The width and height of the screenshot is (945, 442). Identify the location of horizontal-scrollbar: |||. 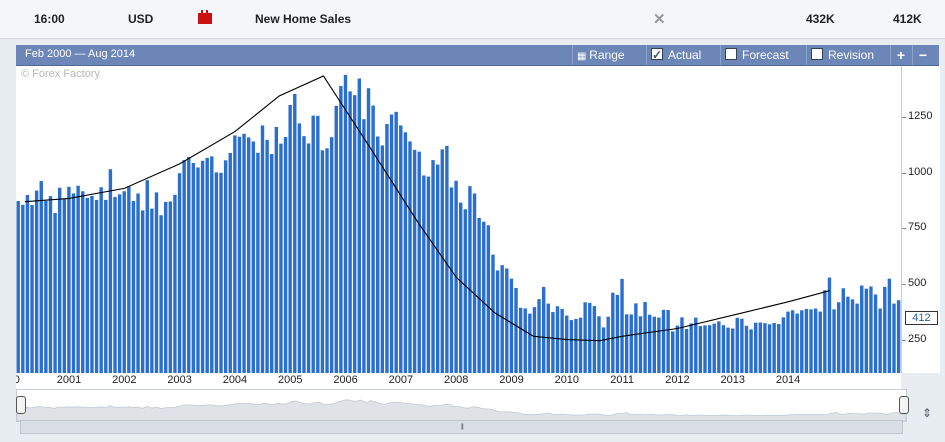
(461, 427).